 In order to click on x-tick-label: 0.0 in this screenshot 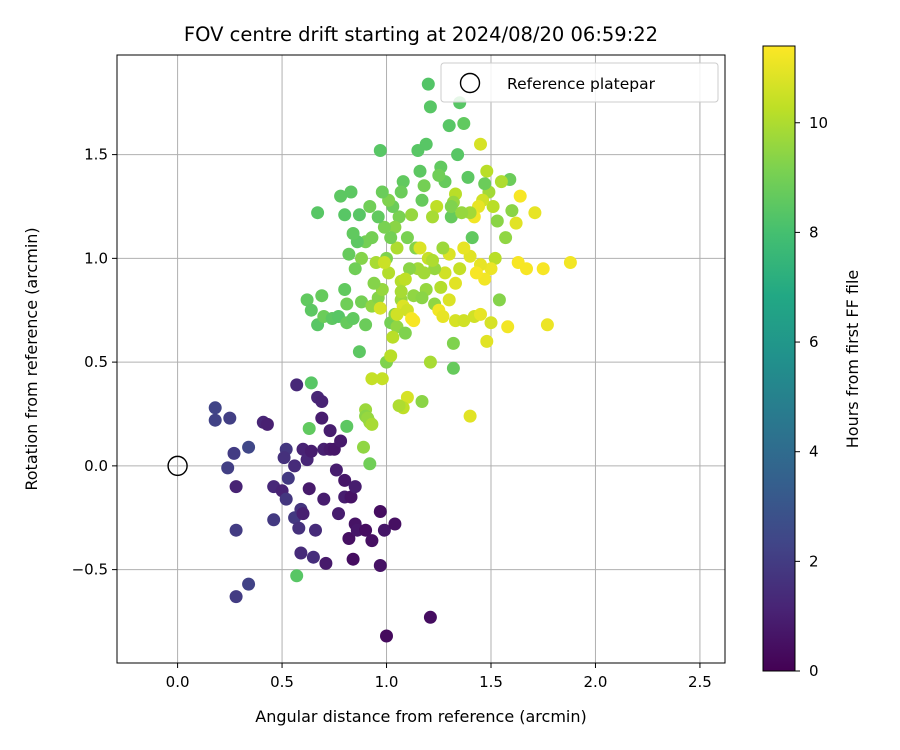, I will do `click(178, 682)`.